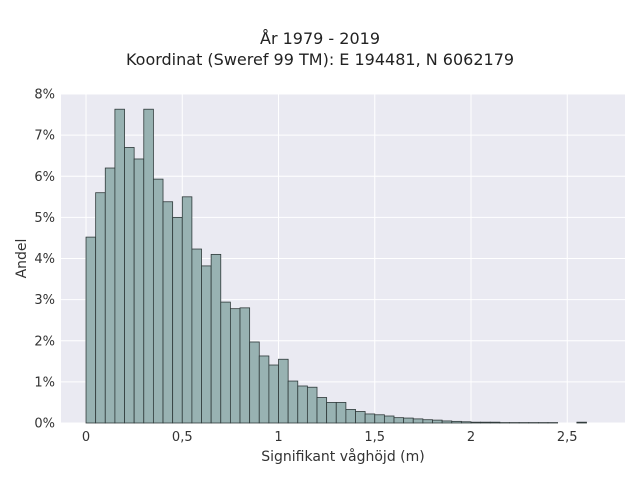  Describe the element at coordinates (44, 177) in the screenshot. I see `y-tick-label: 6%` at that location.